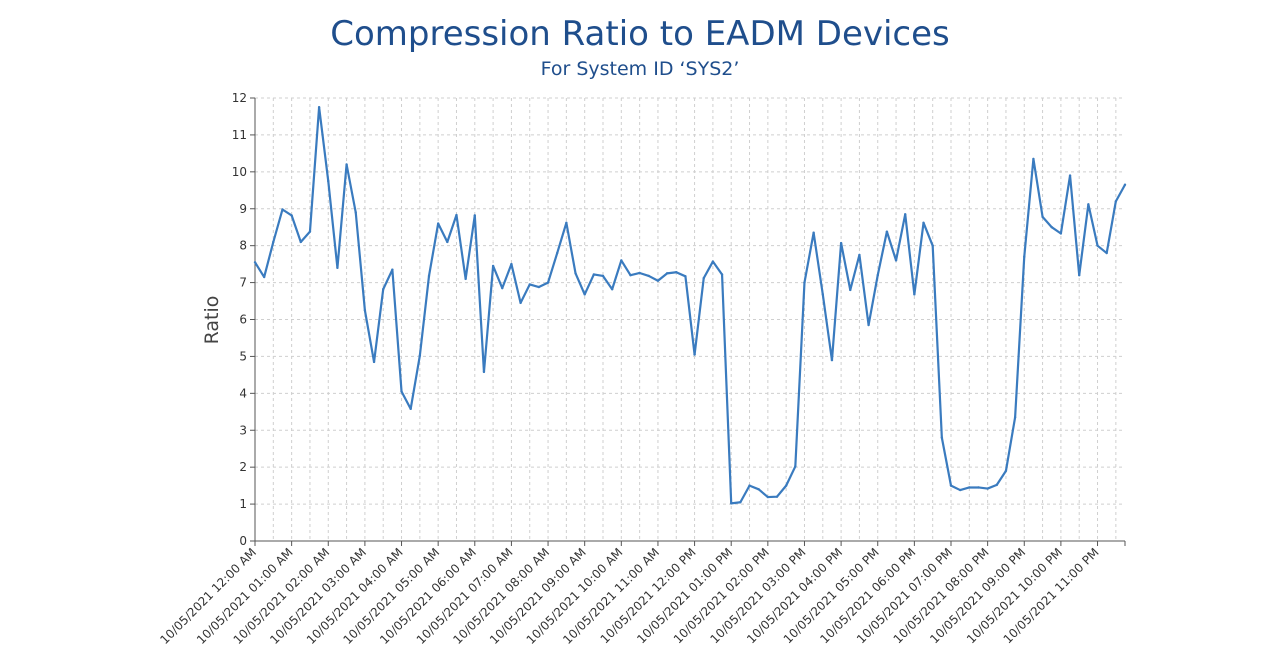 This screenshot has height=659, width=1280. Describe the element at coordinates (239, 172) in the screenshot. I see `y-tick-label: 10` at that location.